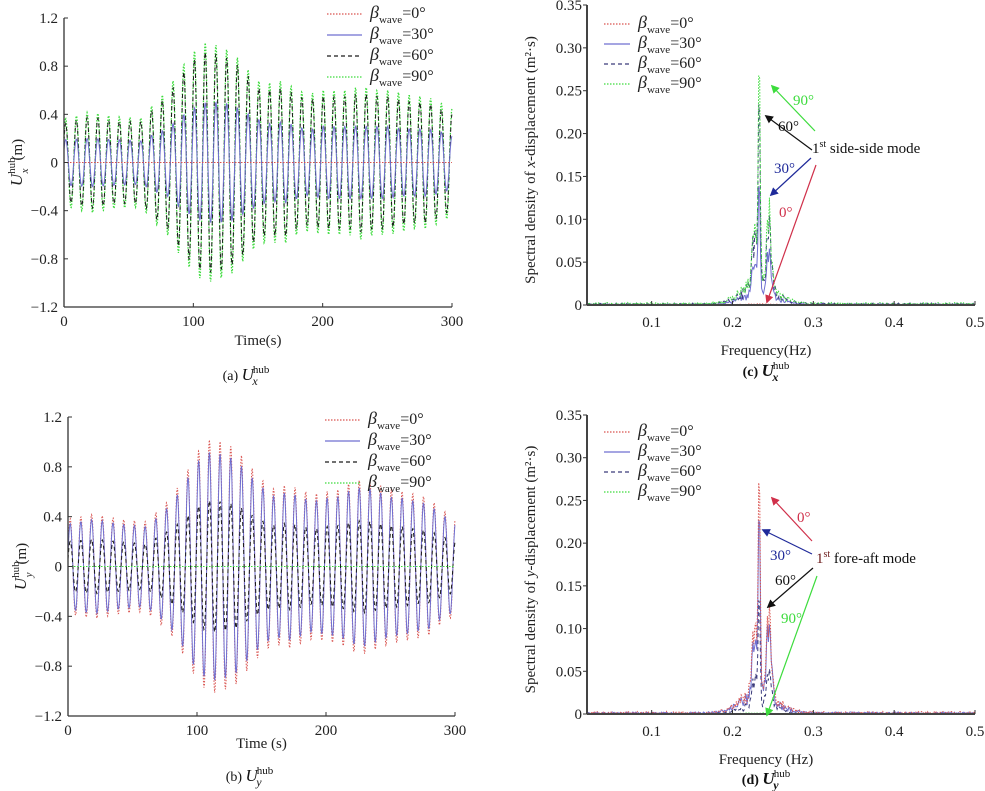 Image resolution: width=985 pixels, height=791 pixels. What do you see at coordinates (569, 92) in the screenshot?
I see `y-tick-label: 0.25` at bounding box center [569, 92].